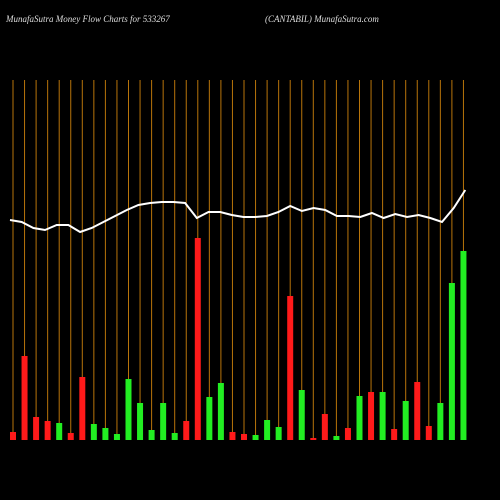  What do you see at coordinates (238, 211) in the screenshot?
I see `price-line` at bounding box center [238, 211].